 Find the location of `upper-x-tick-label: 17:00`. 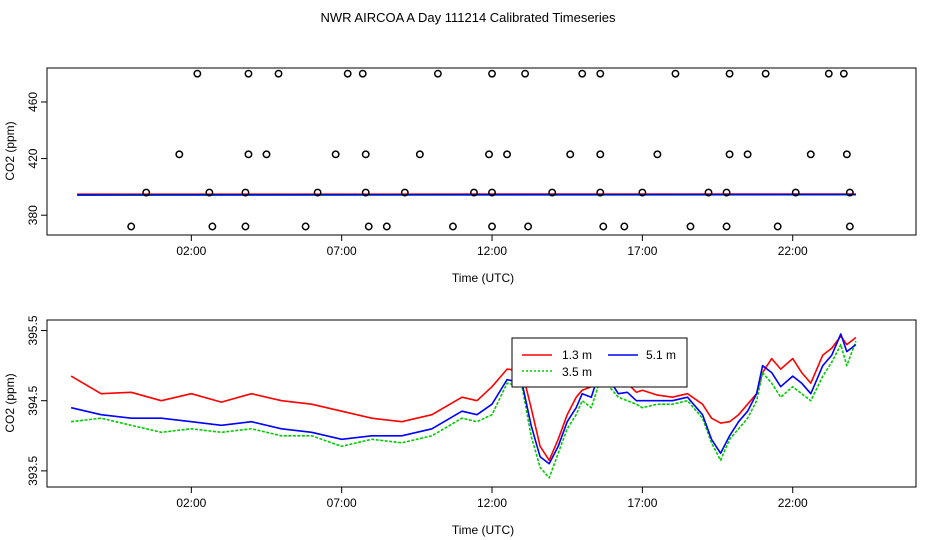

upper-x-tick-label: 17:00 is located at coordinates (642, 251).